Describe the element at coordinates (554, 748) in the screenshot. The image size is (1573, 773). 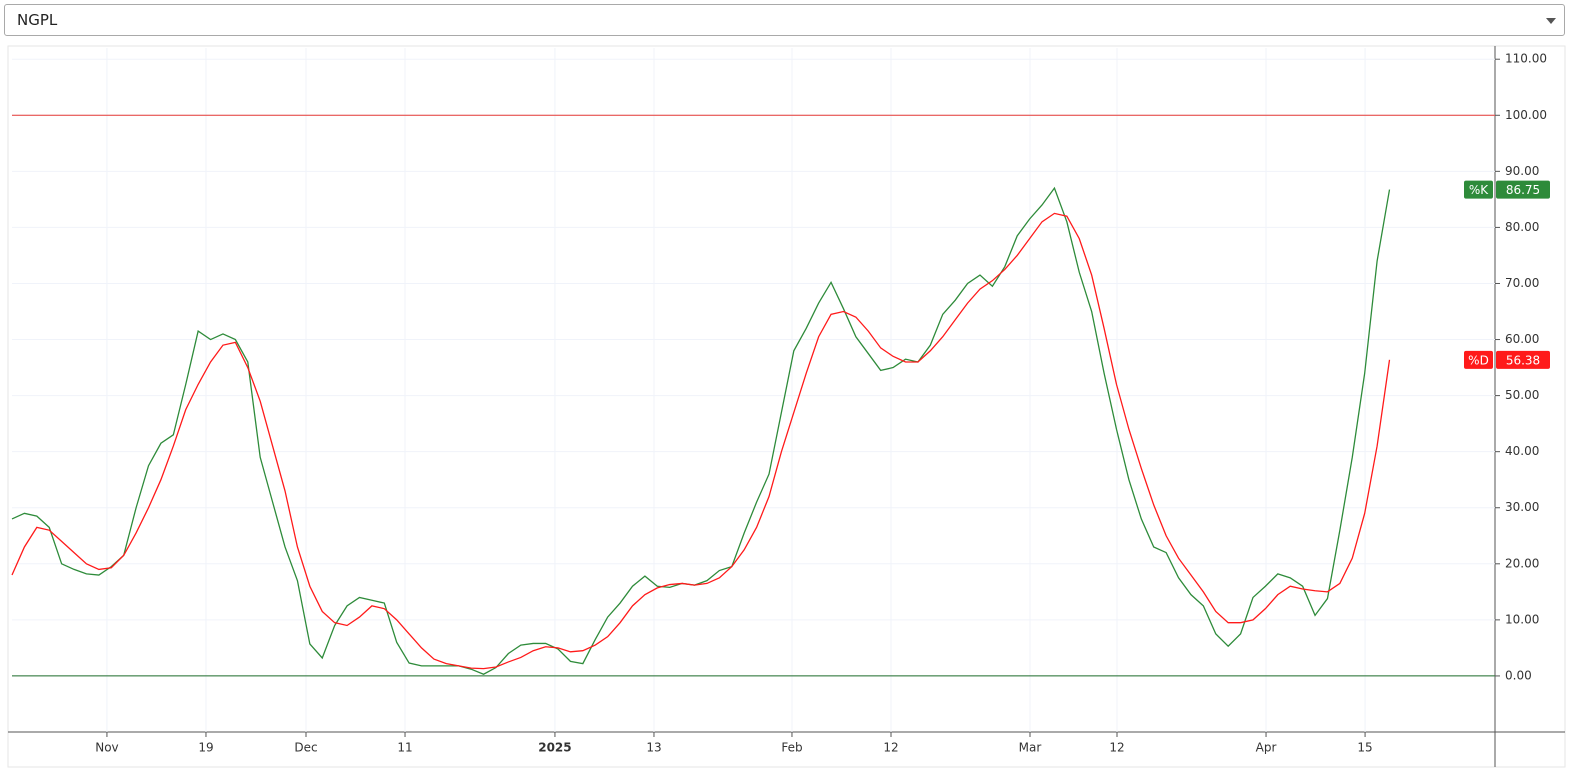
I see `x-tick-label: 2025` at that location.